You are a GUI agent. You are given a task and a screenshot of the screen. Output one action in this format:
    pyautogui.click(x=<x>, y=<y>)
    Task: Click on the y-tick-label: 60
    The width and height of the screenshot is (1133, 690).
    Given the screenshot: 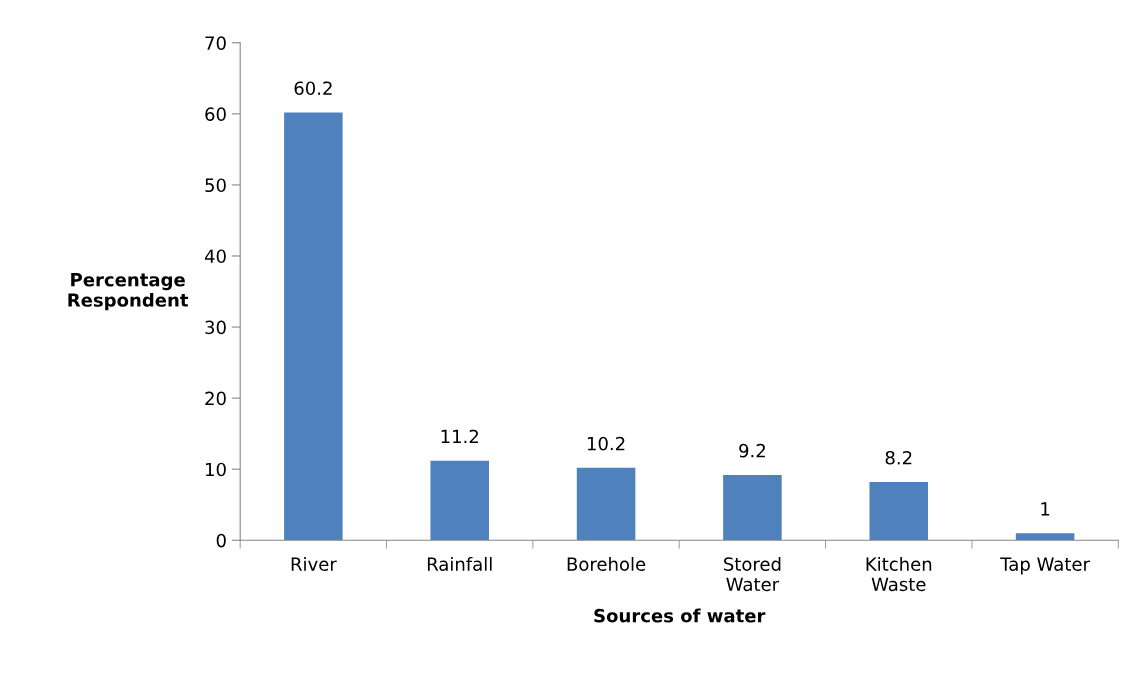 What is the action you would take?
    pyautogui.click(x=215, y=114)
    